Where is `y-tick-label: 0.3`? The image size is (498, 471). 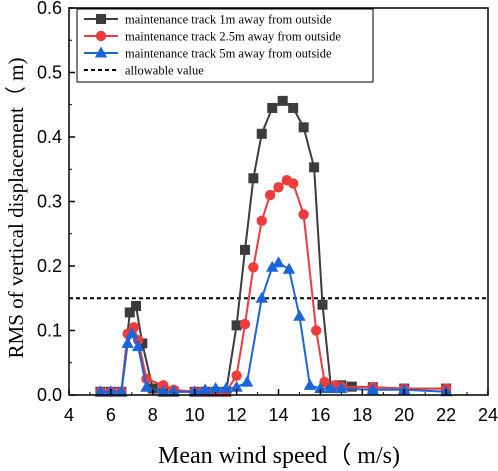 y-tick-label: 0.3 is located at coordinates (49, 202).